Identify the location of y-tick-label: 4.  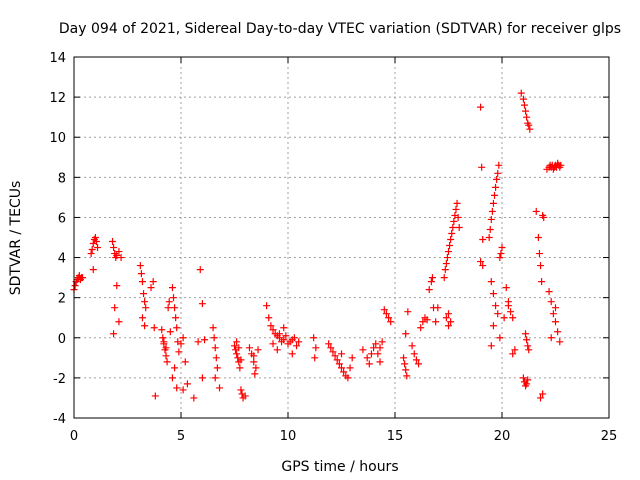
(62, 259).